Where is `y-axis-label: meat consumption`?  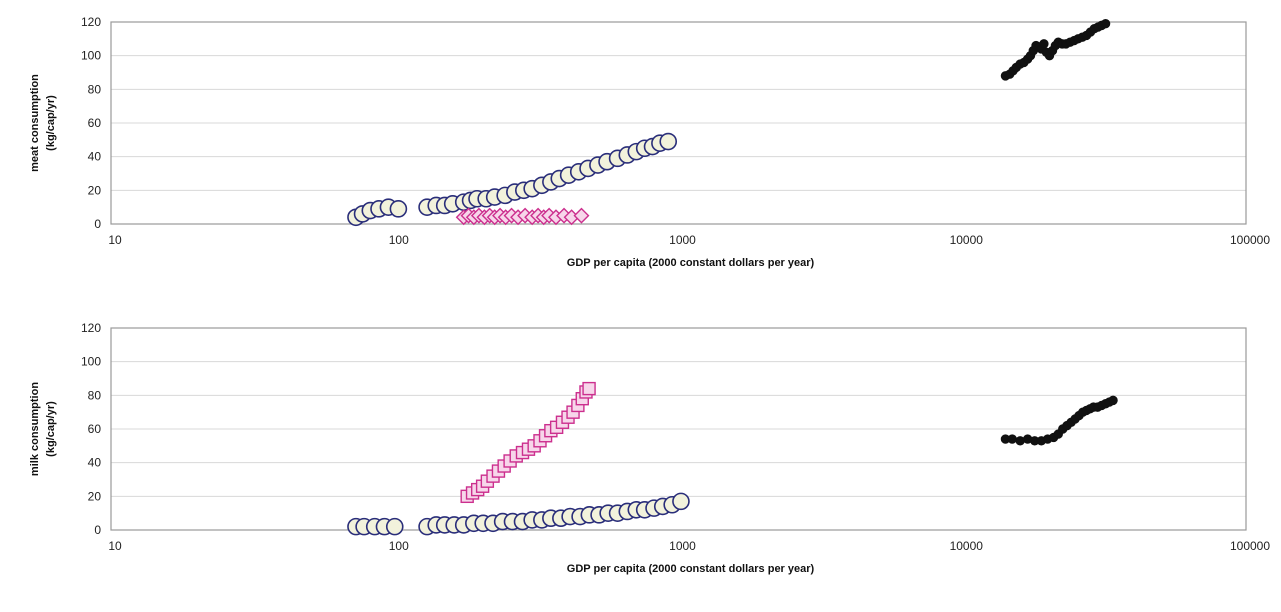
y-axis-label: meat consumption is located at coordinates (35, 123).